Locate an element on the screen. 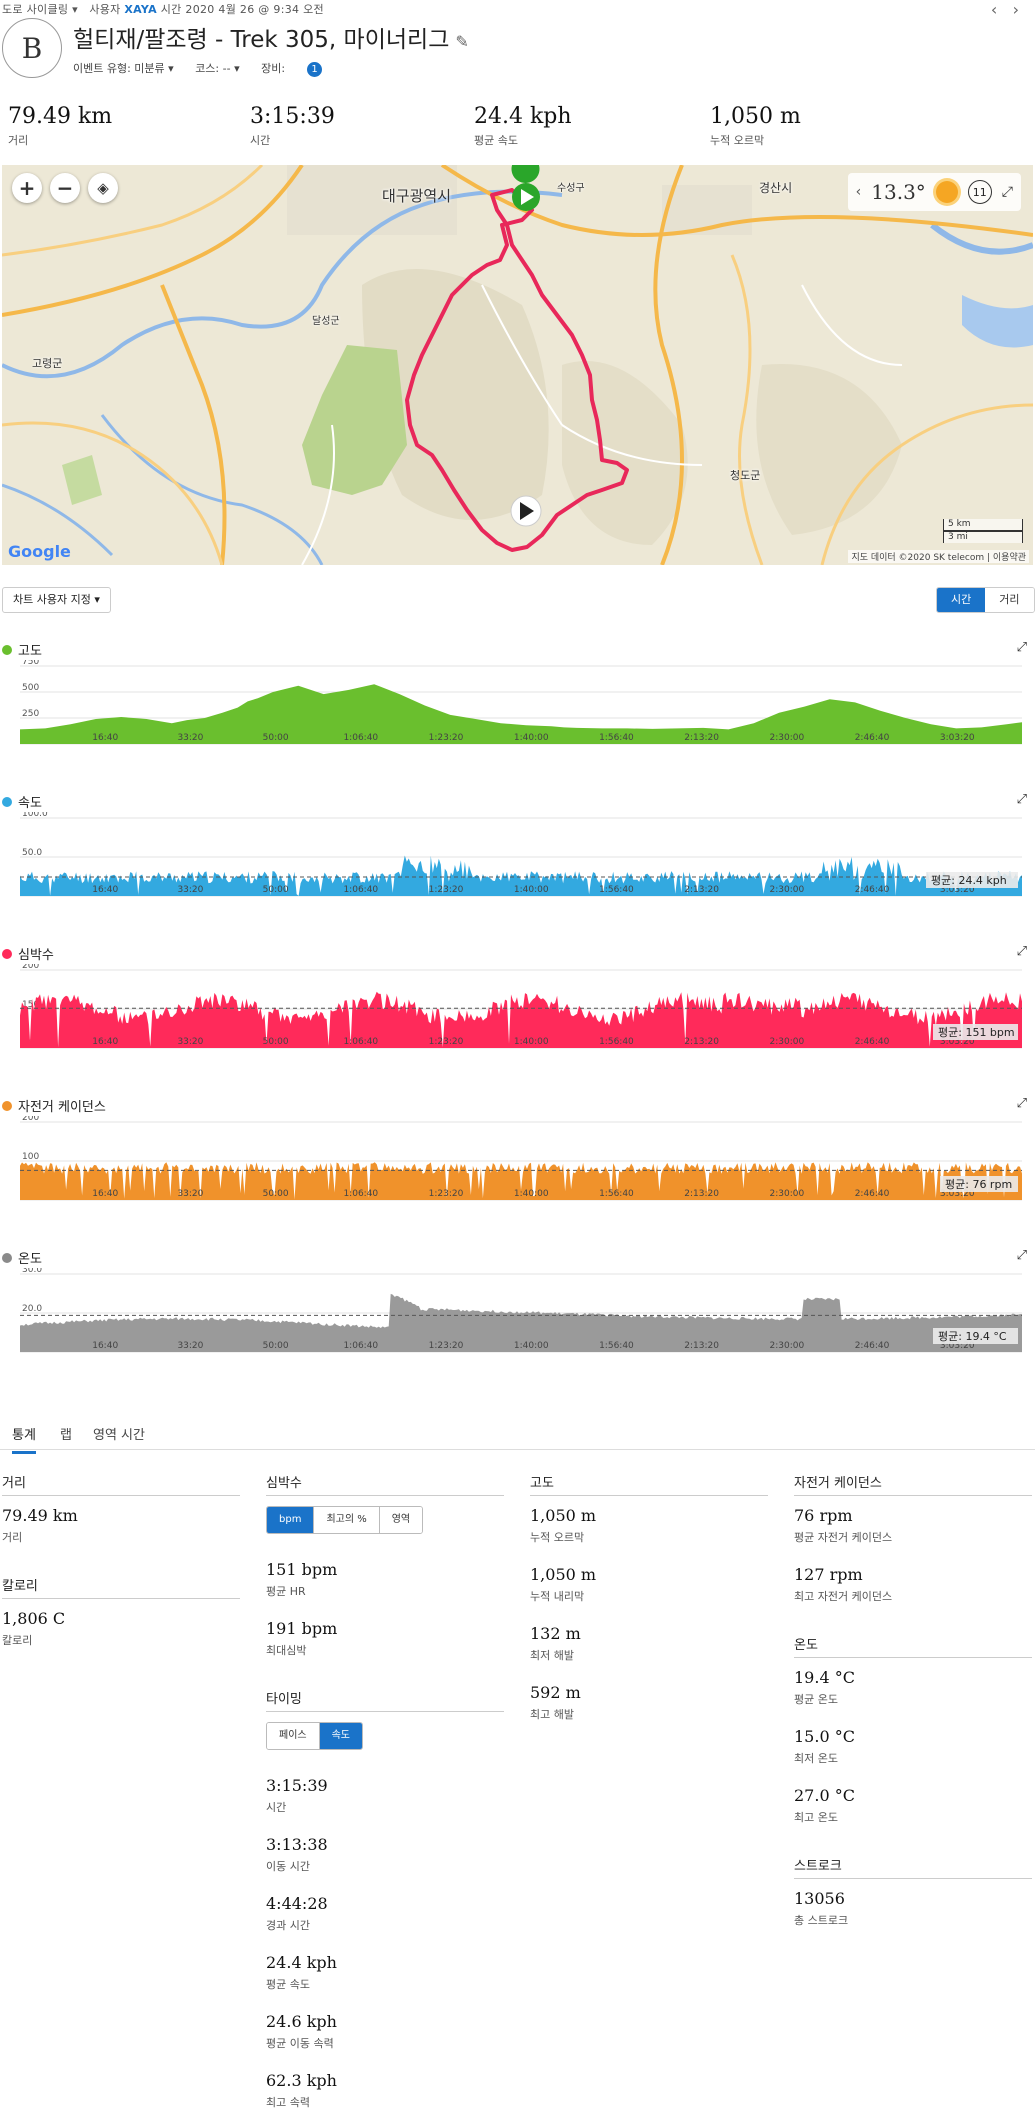 Image resolution: width=1035 pixels, height=2118 pixels. stat-label: 누적 내리막 is located at coordinates (557, 1596).